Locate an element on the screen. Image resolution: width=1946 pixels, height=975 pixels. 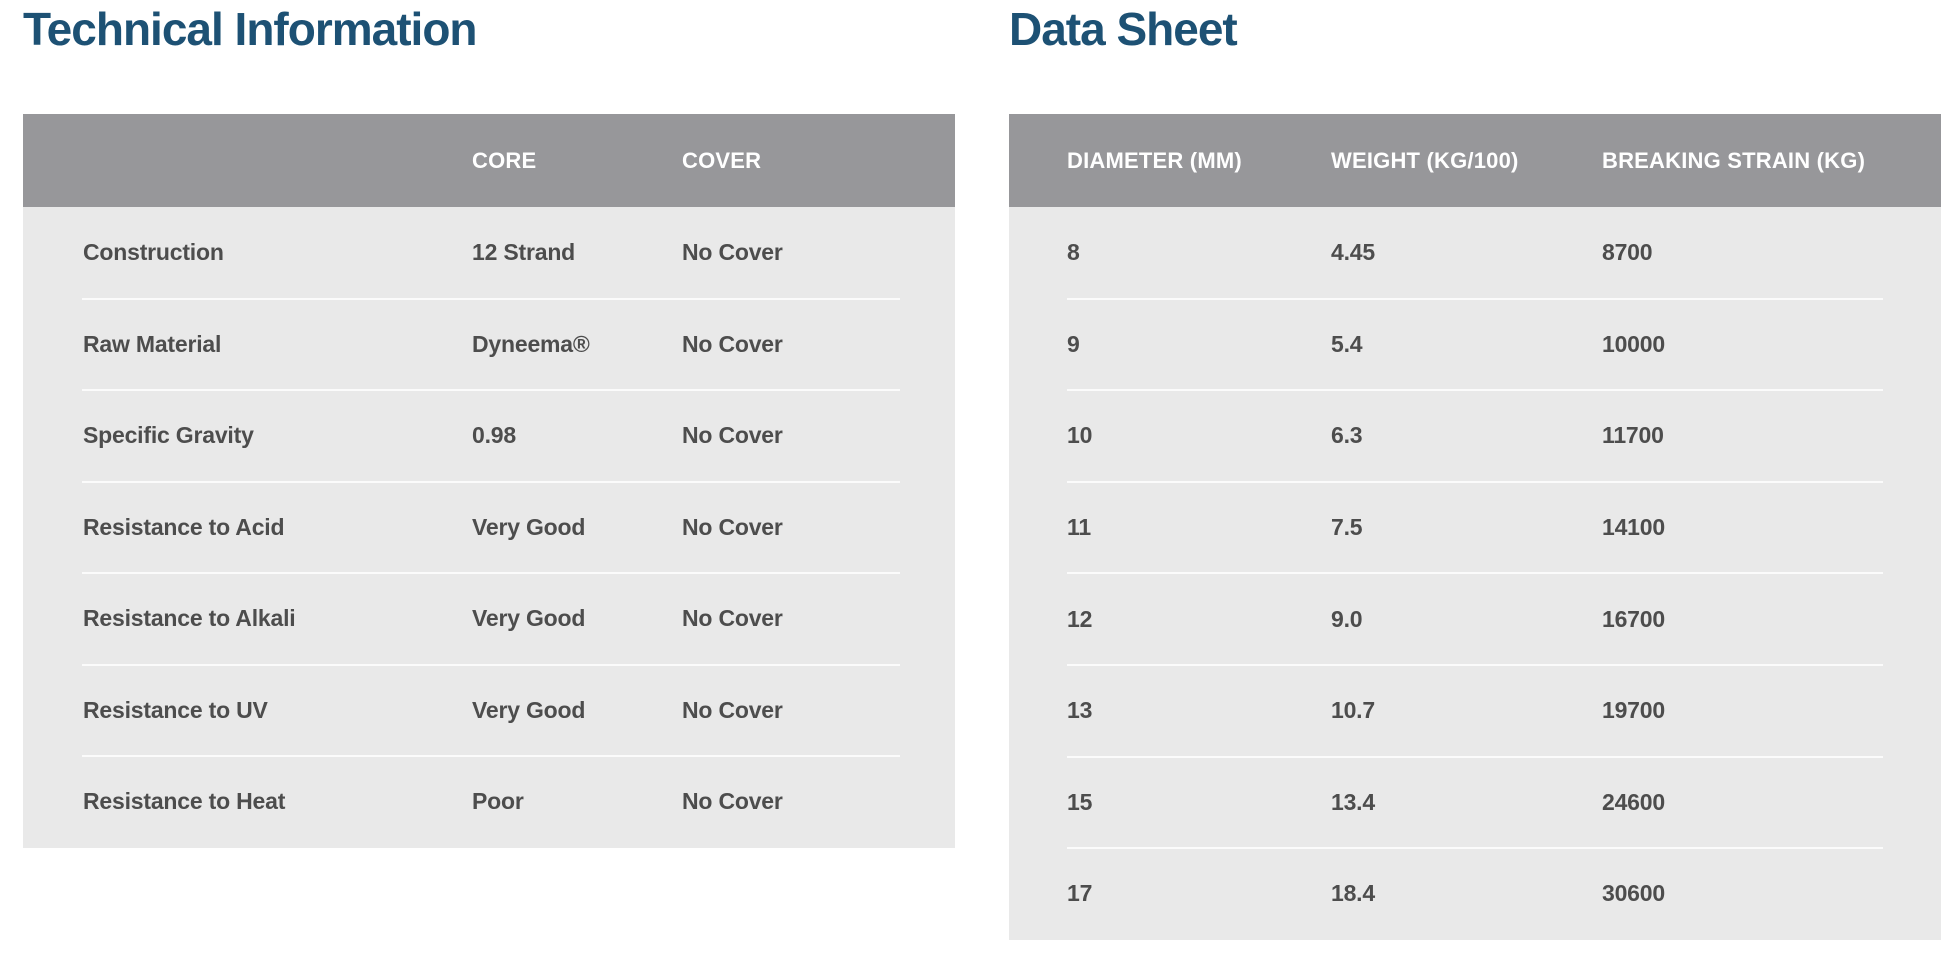
breaking-strain-value: 24600 is located at coordinates (1633, 801).